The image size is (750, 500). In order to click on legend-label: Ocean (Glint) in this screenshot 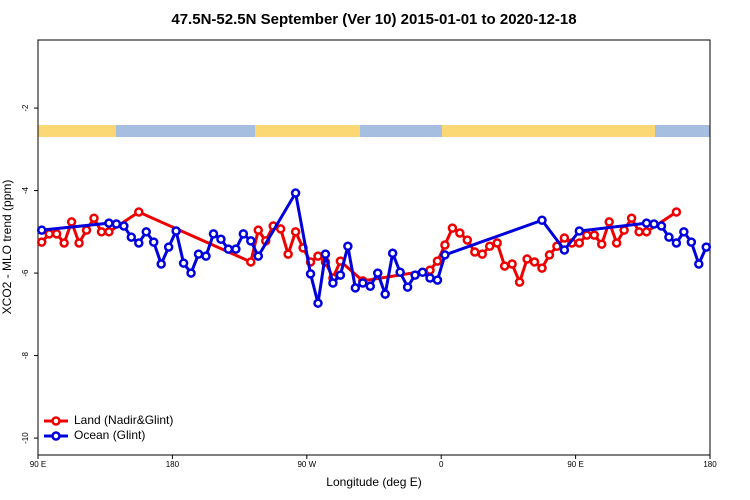, I will do `click(109, 435)`.